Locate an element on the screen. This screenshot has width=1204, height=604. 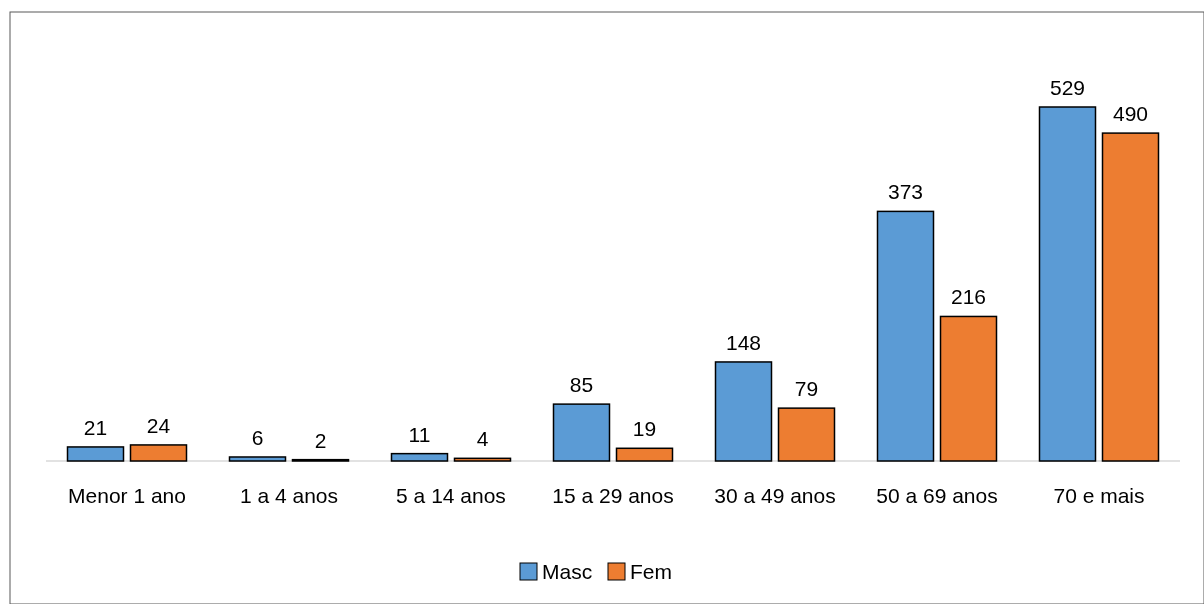
data-label: 11 is located at coordinates (419, 434).